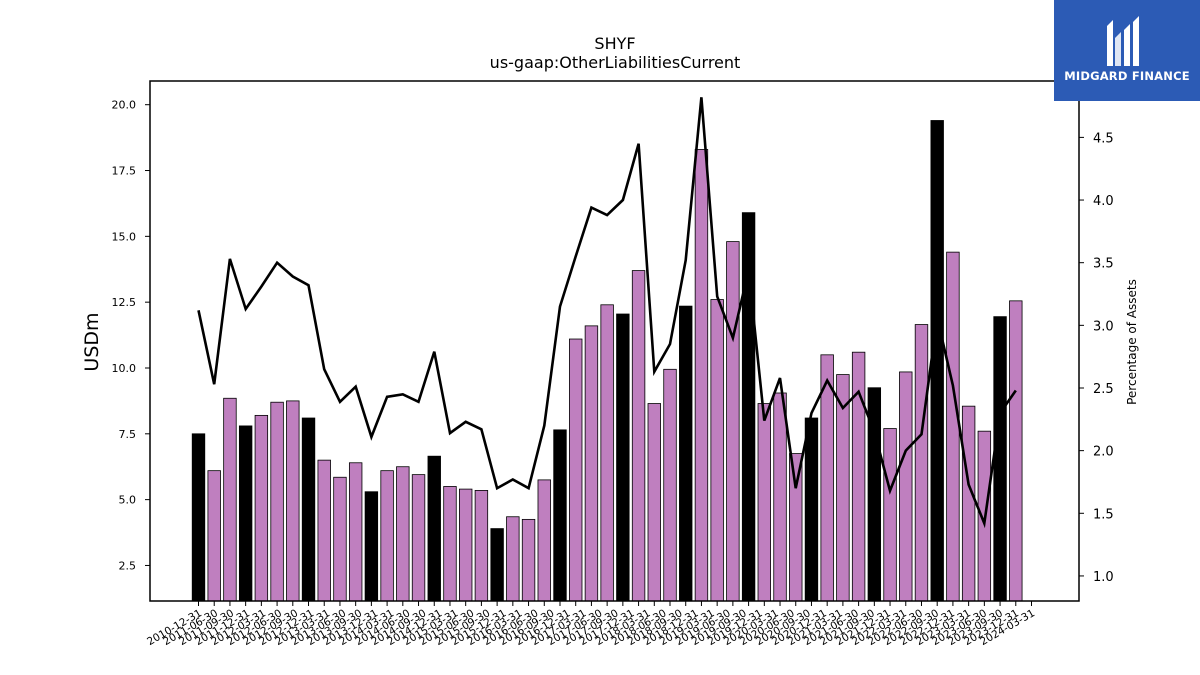  I want to click on chart-title: SHYF, so click(614, 43).